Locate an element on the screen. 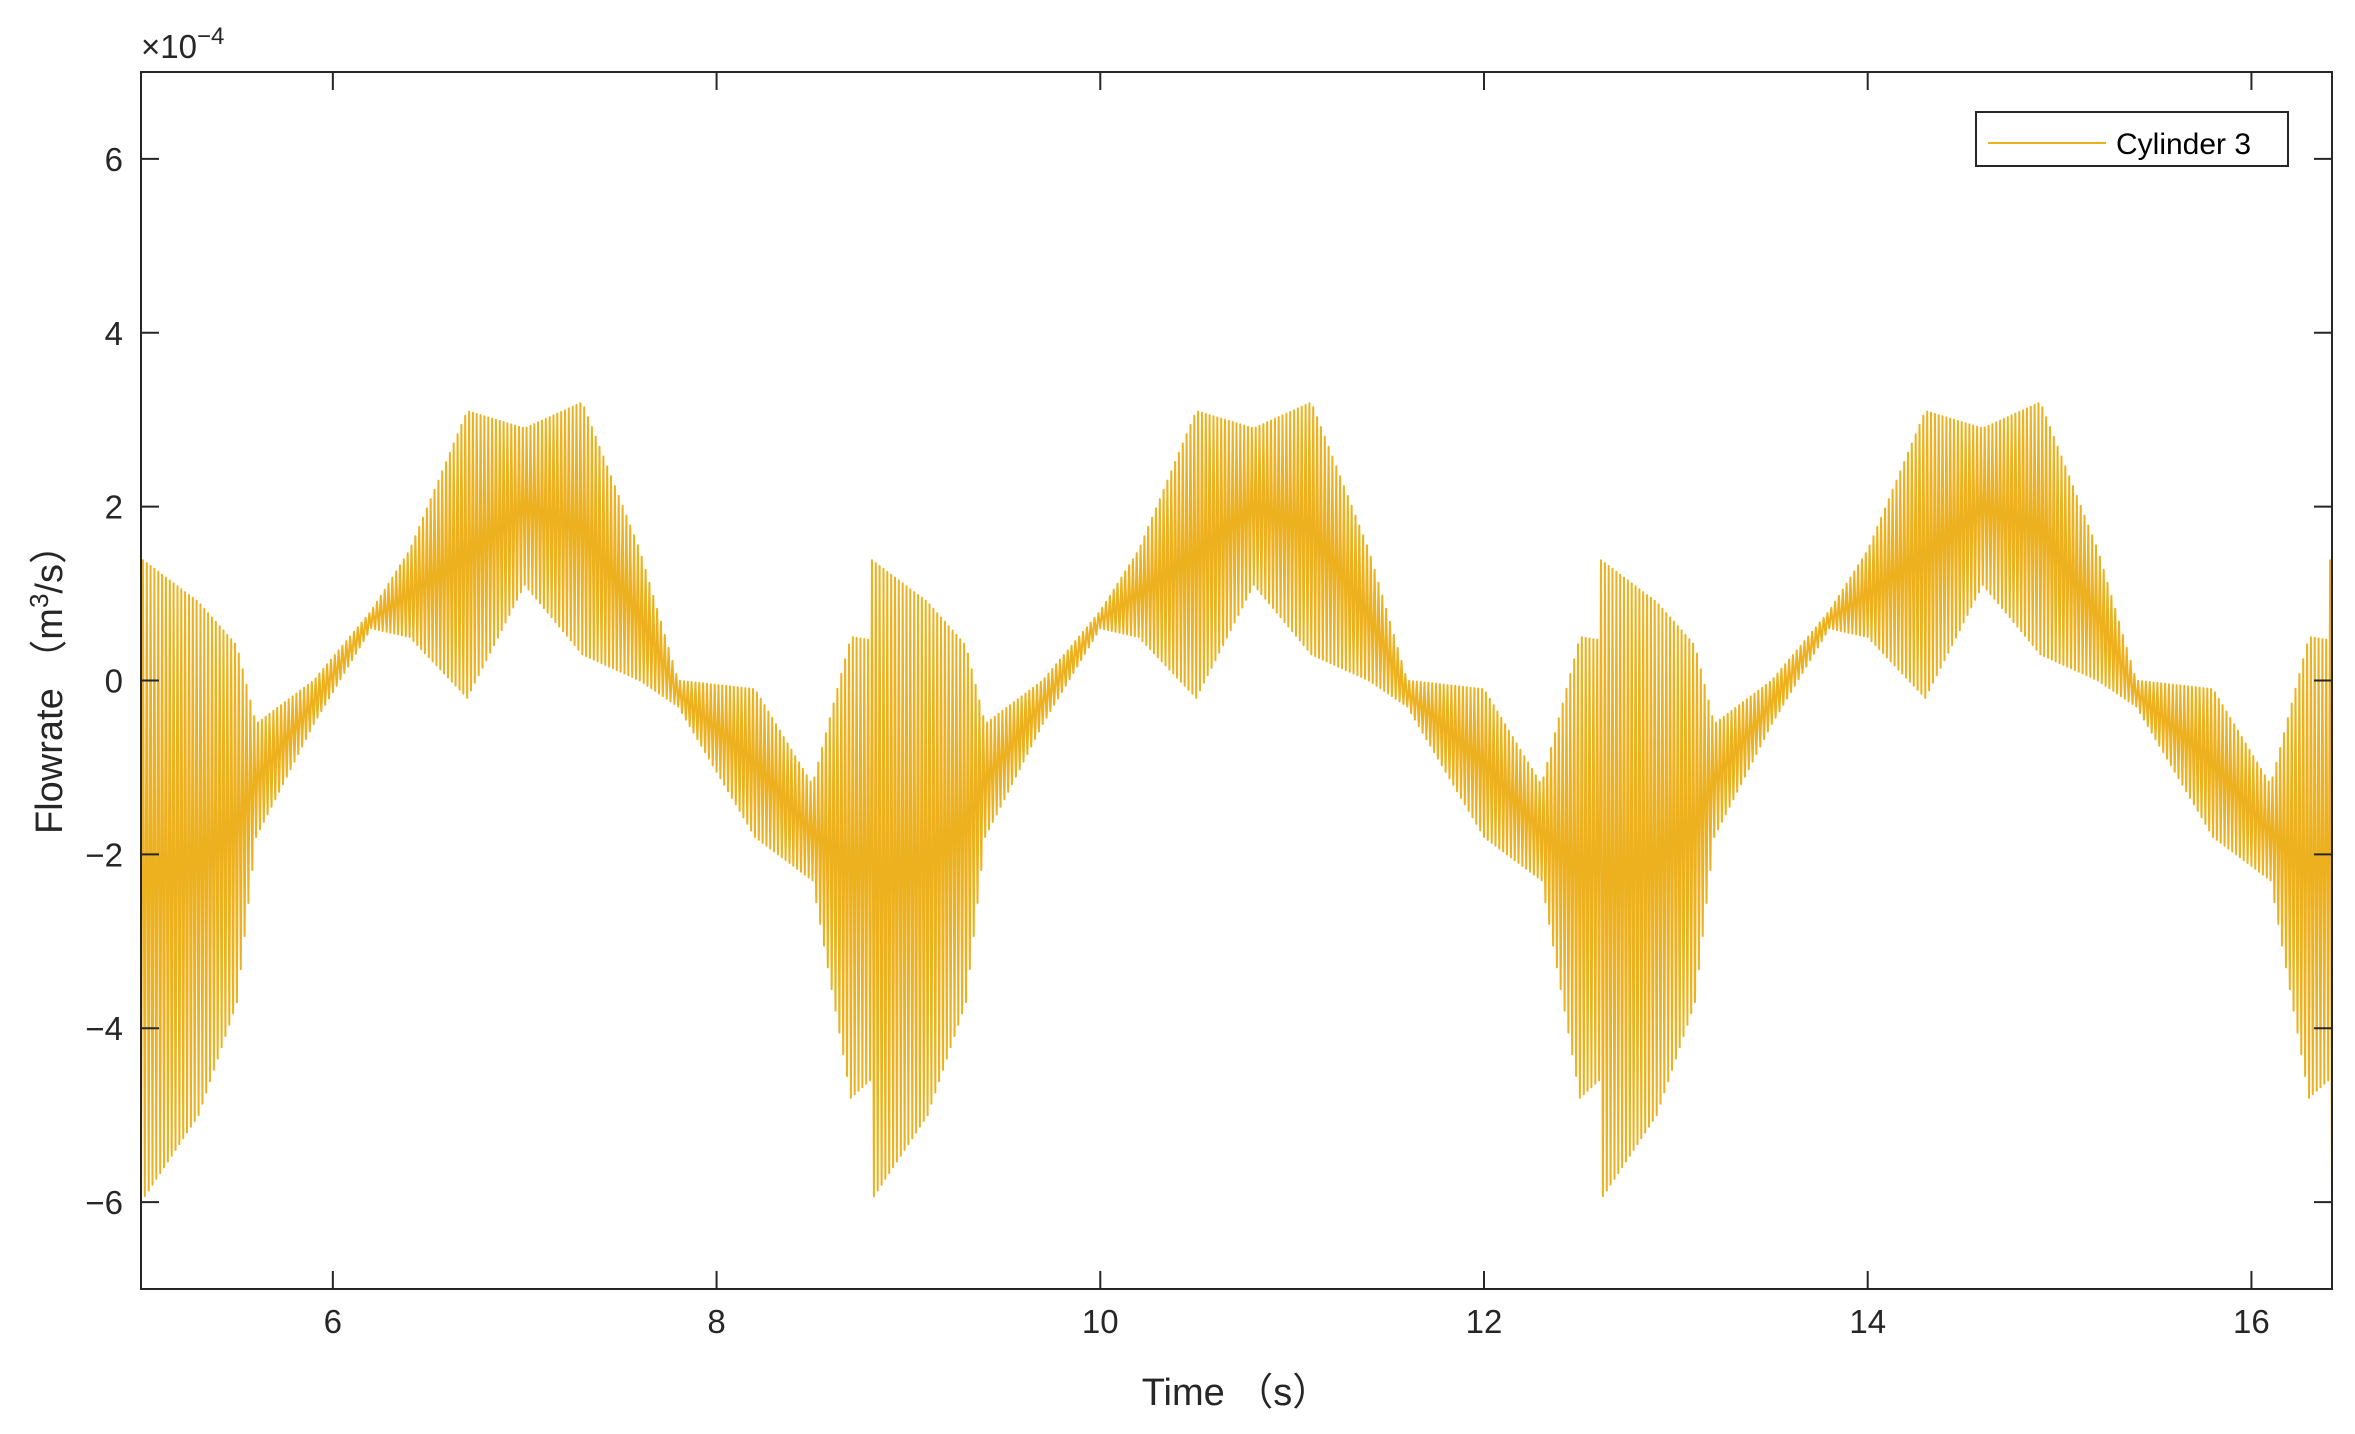 The image size is (2355, 1434). y-tick-label: 2 is located at coordinates (114, 507).